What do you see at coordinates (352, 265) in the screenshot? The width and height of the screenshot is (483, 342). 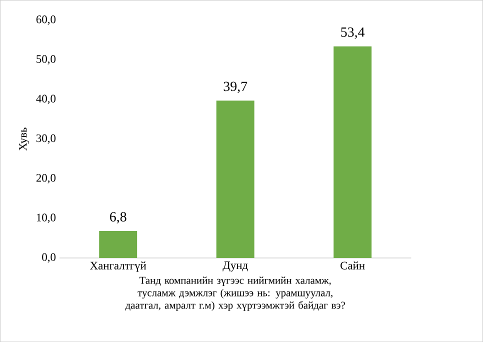 I see `x-tick-label: Сайн` at bounding box center [352, 265].